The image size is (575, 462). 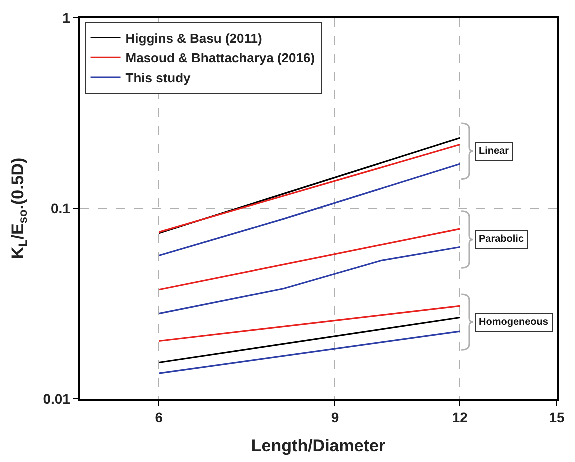 I want to click on x-tick-label: 9, so click(x=335, y=418).